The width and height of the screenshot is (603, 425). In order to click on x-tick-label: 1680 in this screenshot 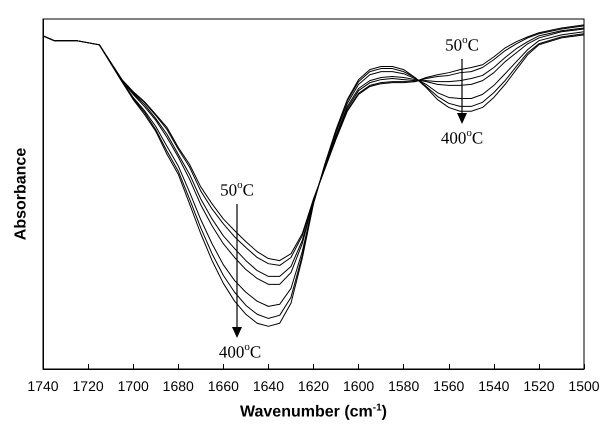, I will do `click(178, 386)`.